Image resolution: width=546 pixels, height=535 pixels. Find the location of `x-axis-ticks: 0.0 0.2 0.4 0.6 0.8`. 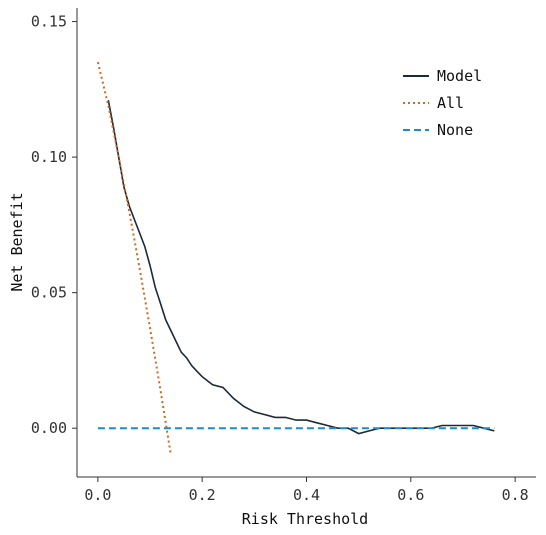

x-axis-ticks: 0.0 0.2 0.4 0.6 0.8 is located at coordinates (306, 490).